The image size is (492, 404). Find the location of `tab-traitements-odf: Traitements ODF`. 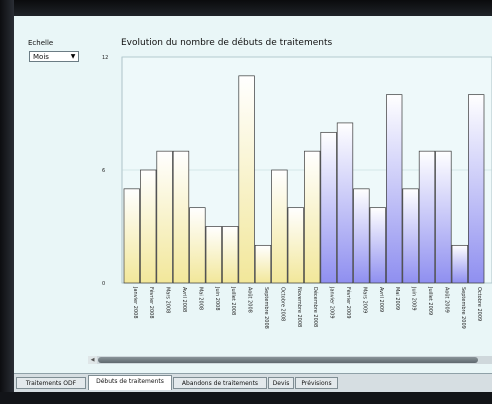

tab-traitements-odf: Traitements ODF is located at coordinates (51, 383).